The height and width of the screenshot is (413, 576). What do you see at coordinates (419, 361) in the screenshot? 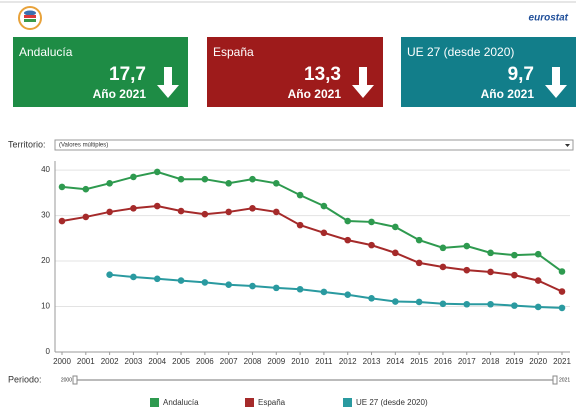
I see `x-tick-label: 2015` at bounding box center [419, 361].